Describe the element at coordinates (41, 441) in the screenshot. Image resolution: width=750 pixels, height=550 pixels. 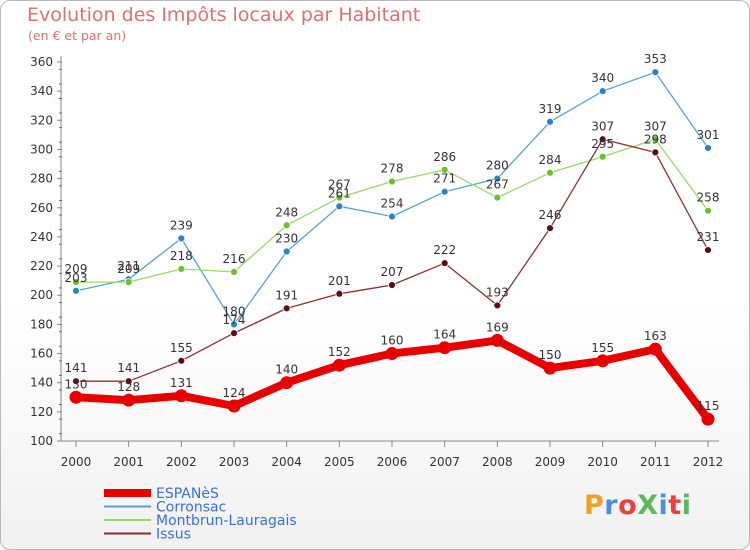
I see `y-tick-label: 100` at that location.